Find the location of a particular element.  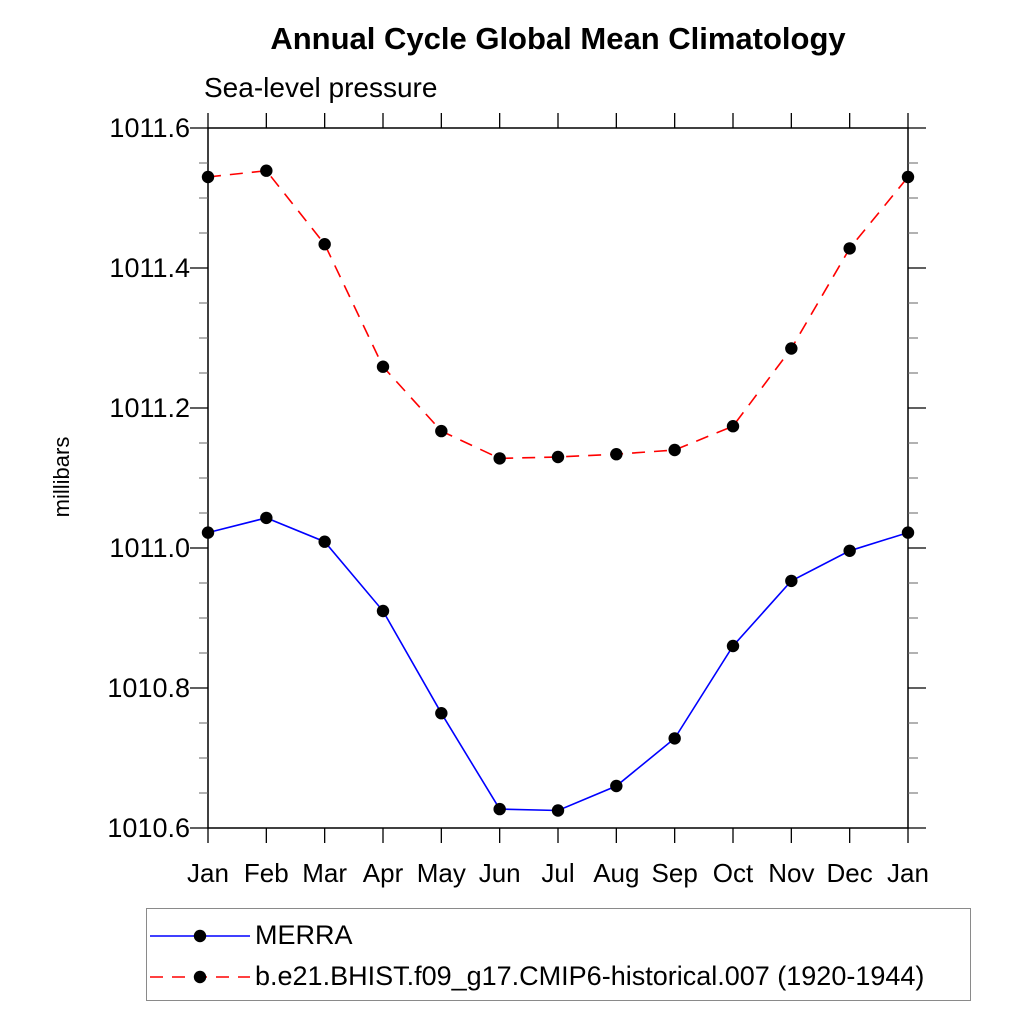

x-tick-label: Nov is located at coordinates (791, 873).